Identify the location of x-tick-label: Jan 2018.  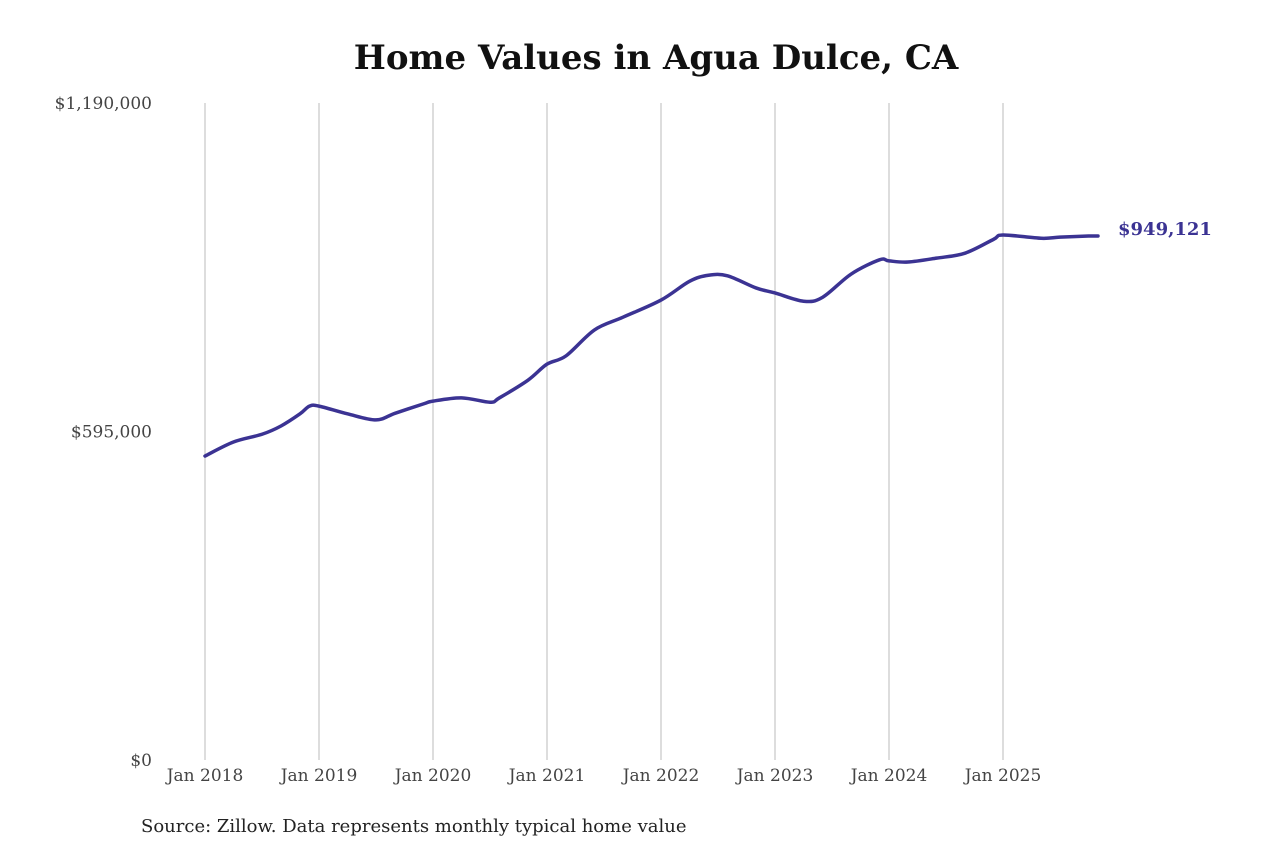
(204, 776).